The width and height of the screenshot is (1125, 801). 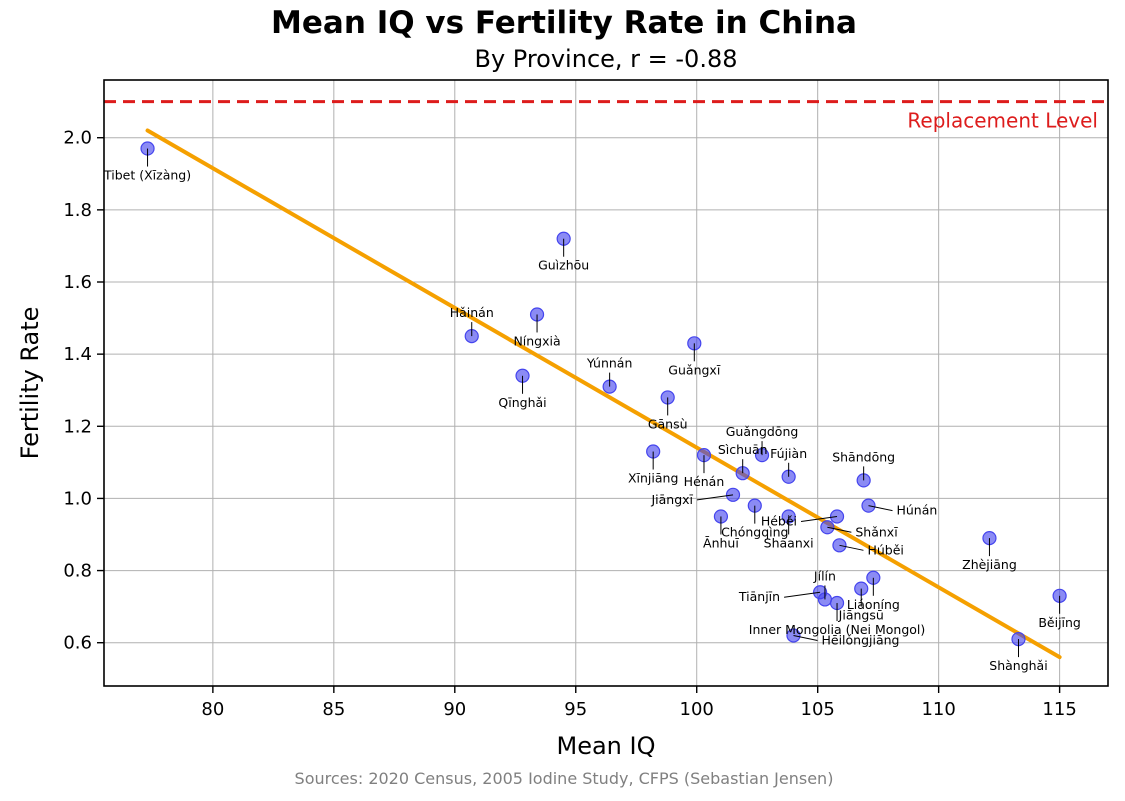 I want to click on point-label: Hǎinán, so click(x=472, y=312).